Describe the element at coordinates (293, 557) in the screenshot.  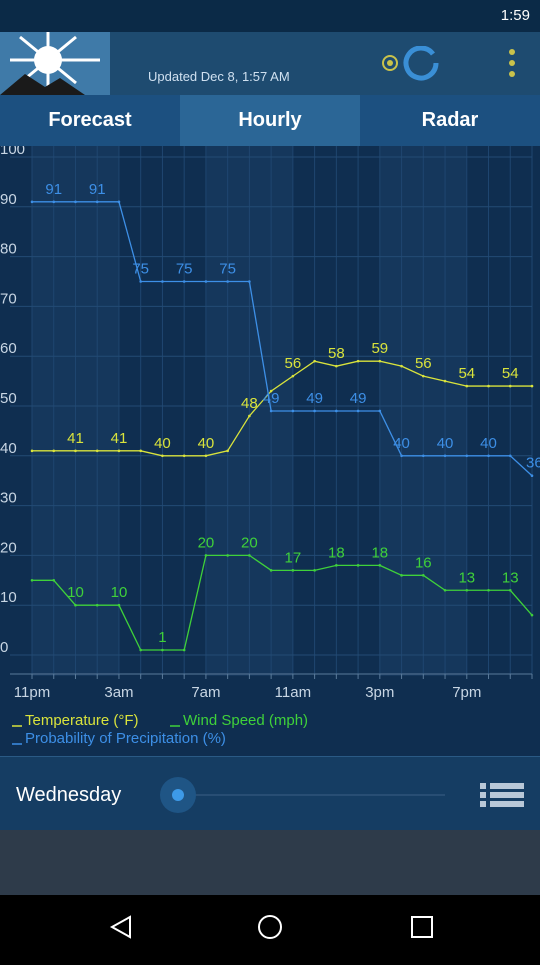
I see `data-label: 17` at that location.